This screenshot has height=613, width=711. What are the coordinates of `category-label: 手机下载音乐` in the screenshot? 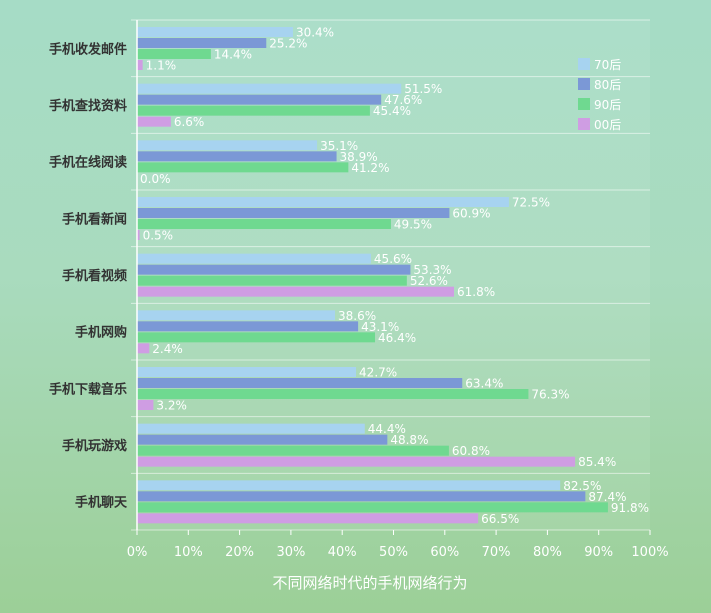 It's located at (88, 389).